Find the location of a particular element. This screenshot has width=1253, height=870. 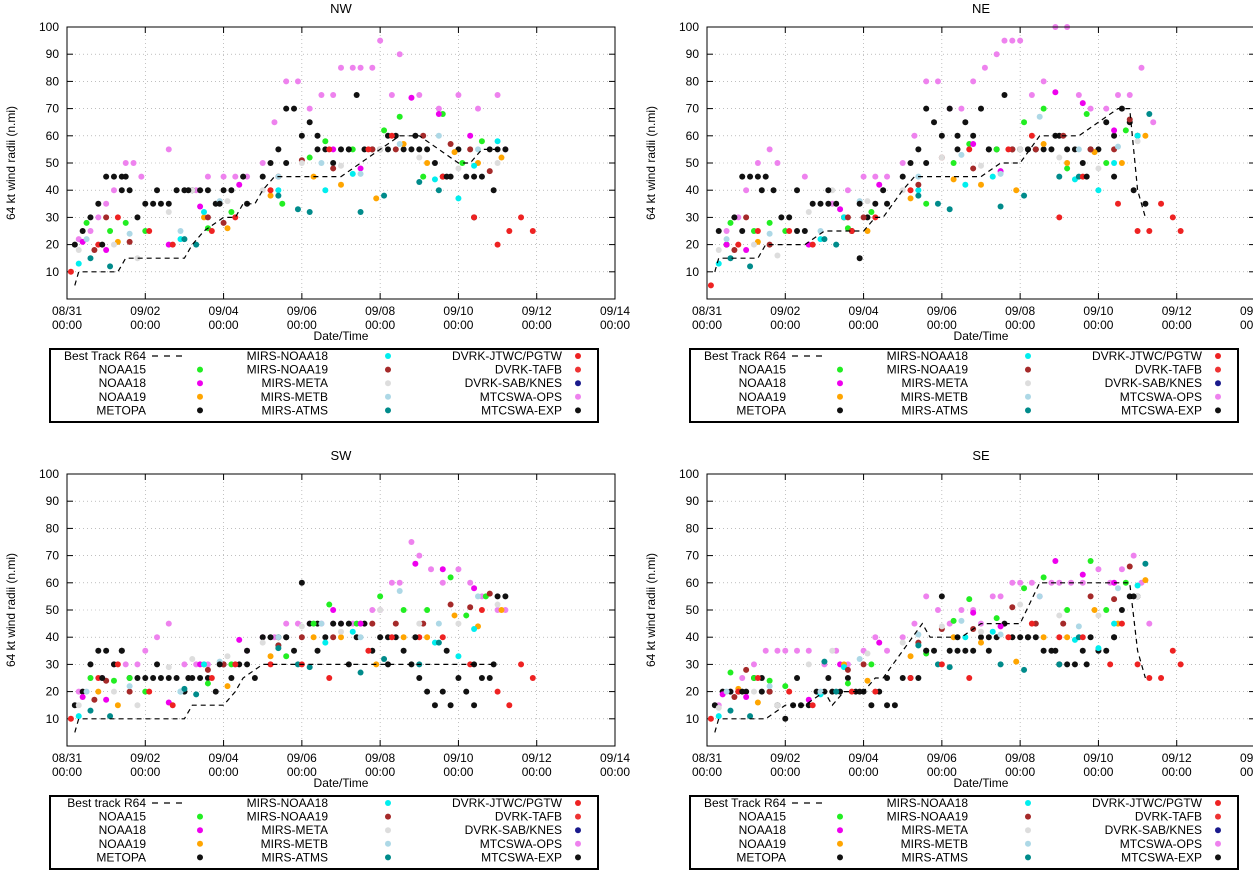

legend-label: METOPA is located at coordinates (761, 410).